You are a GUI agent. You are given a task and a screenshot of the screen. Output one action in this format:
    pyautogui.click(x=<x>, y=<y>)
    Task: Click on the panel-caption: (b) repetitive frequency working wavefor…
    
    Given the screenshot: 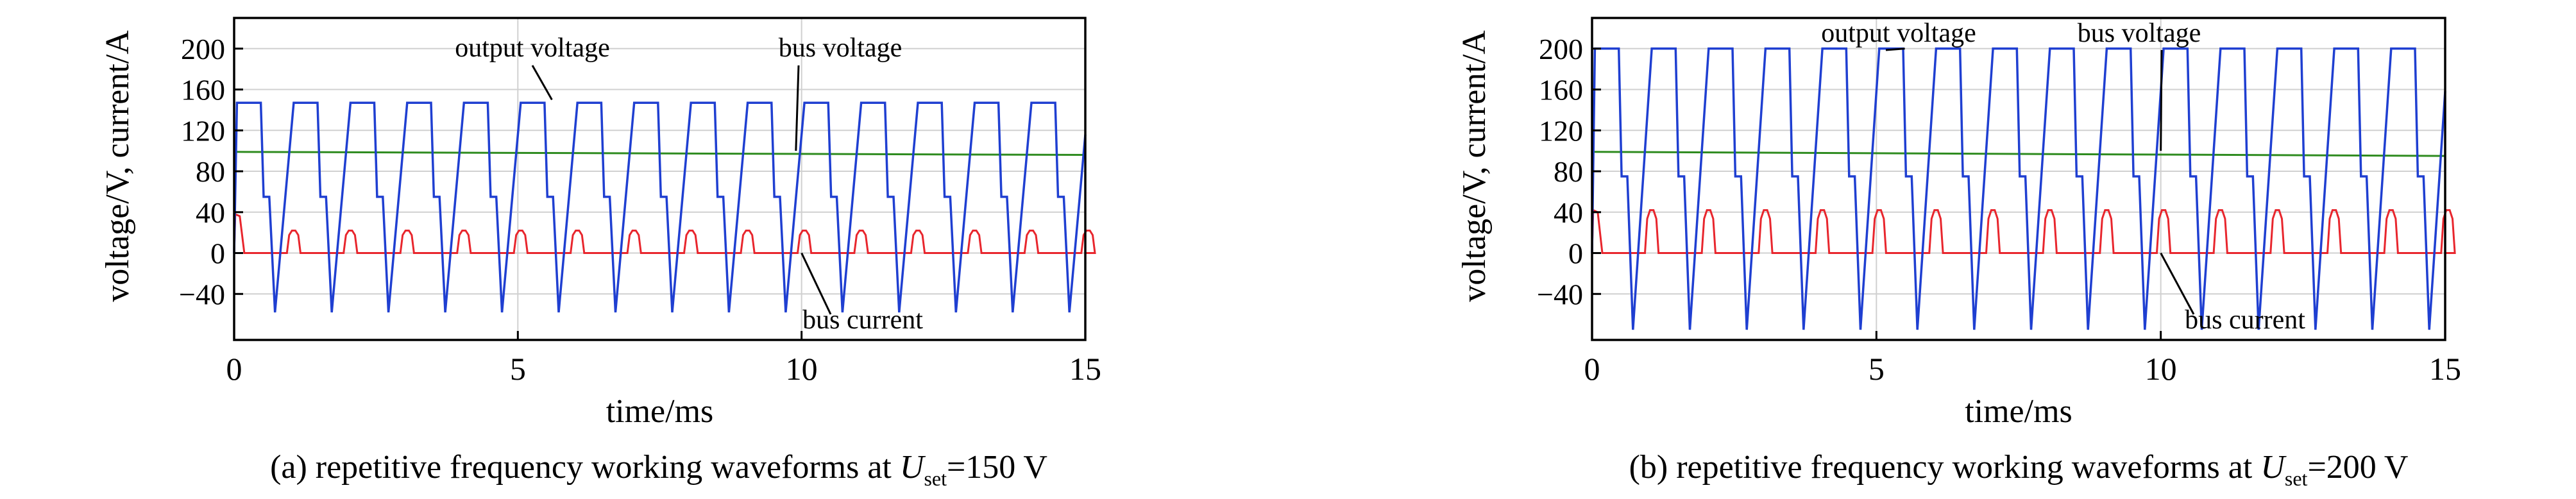 What is the action you would take?
    pyautogui.click(x=2019, y=469)
    